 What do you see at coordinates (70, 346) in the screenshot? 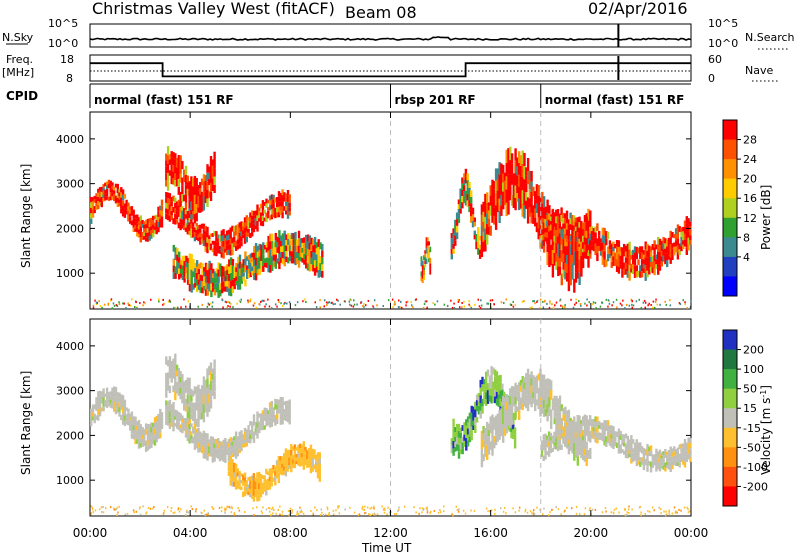
I see `ytick-label: 4000` at bounding box center [70, 346].